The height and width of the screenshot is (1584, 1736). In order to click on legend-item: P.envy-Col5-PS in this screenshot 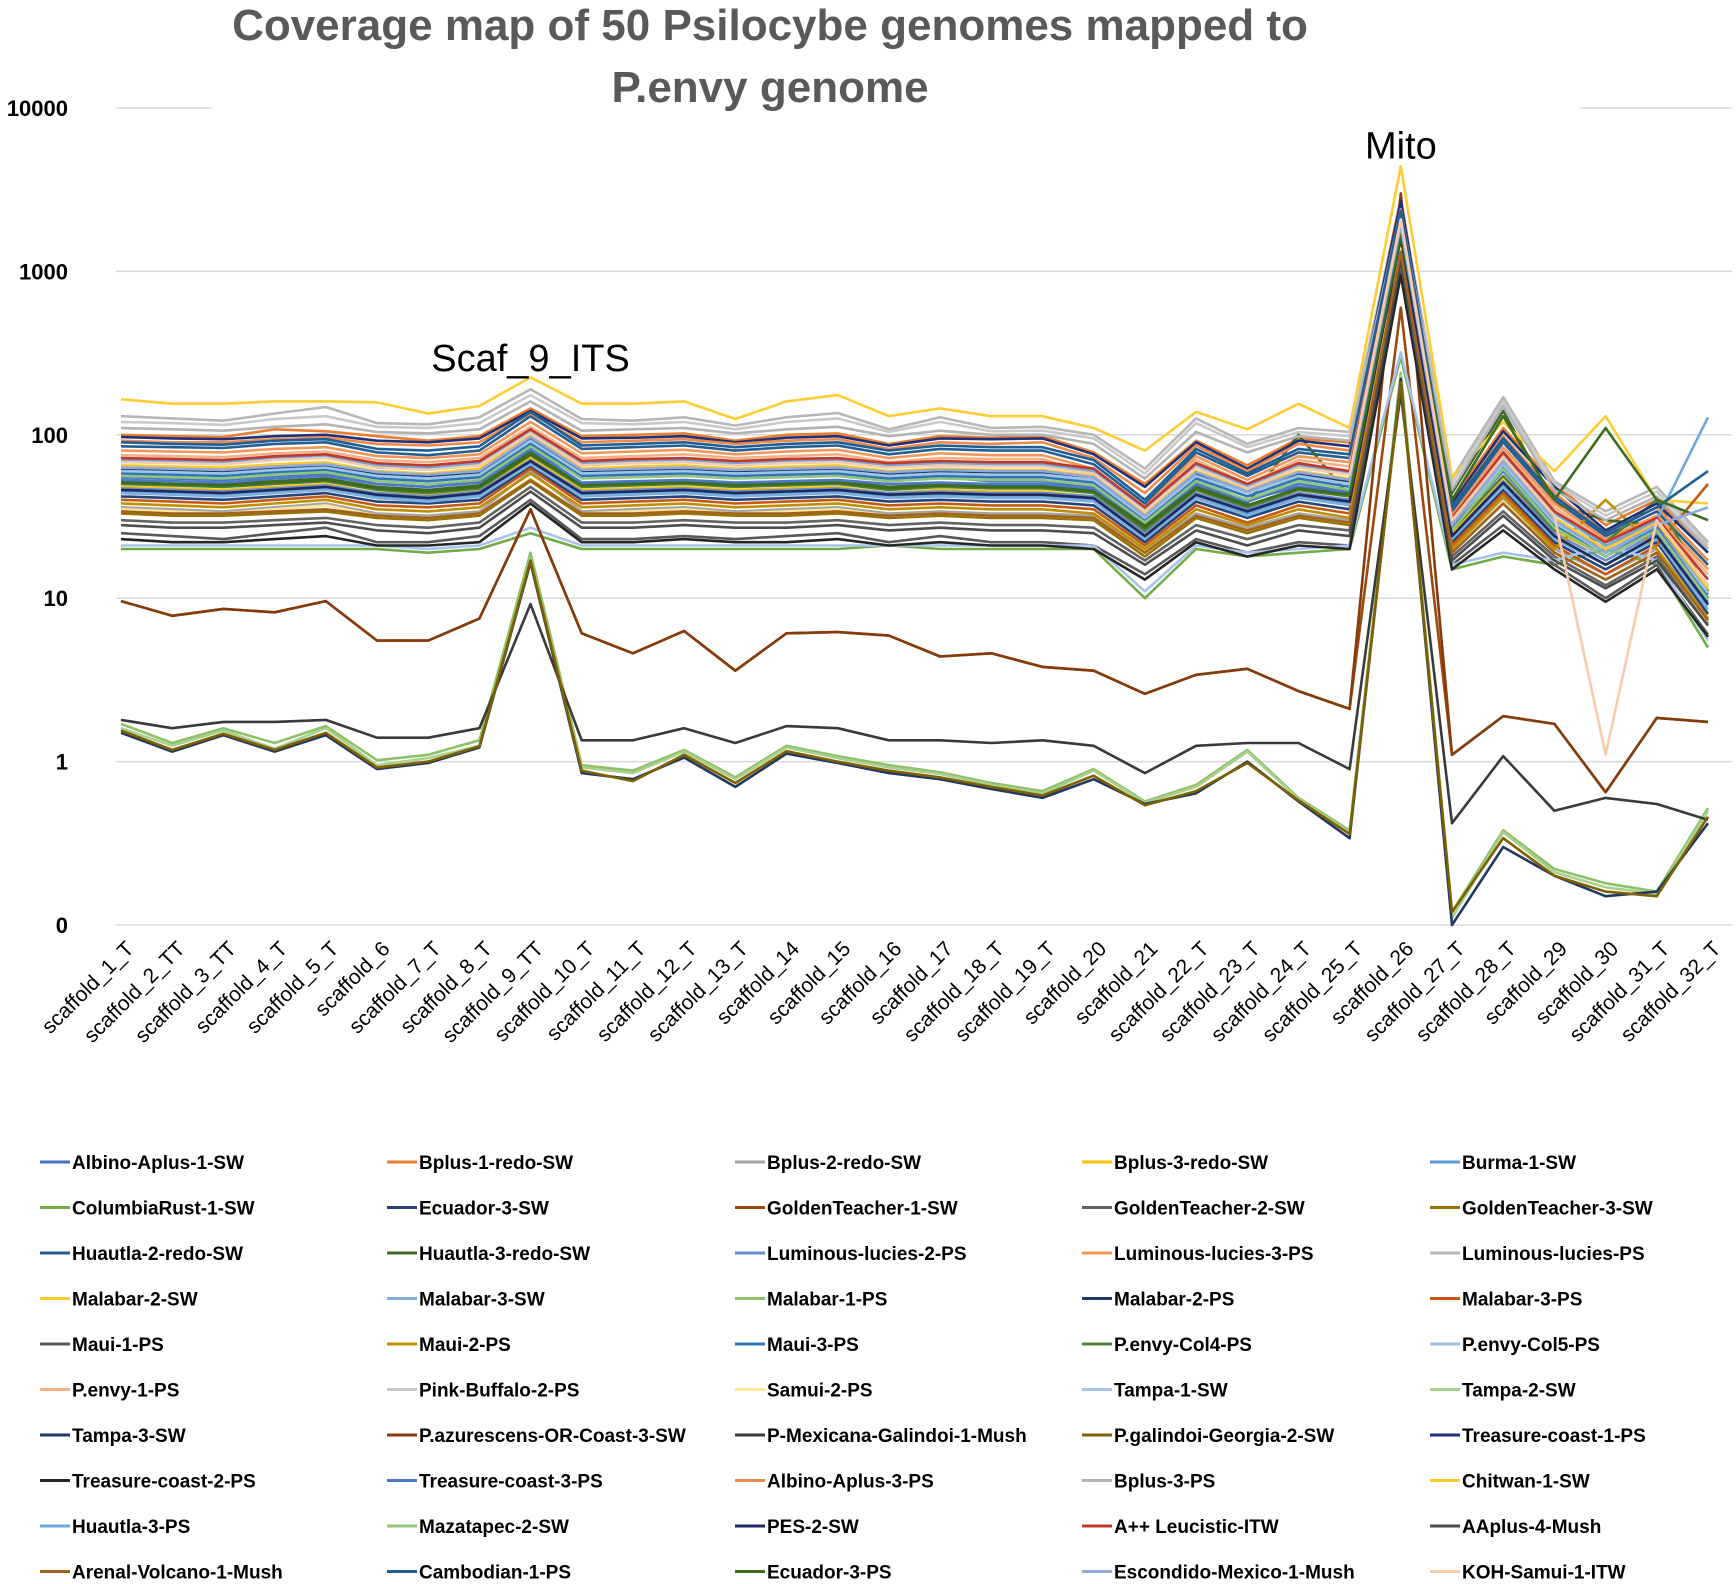, I will do `click(1515, 1345)`.